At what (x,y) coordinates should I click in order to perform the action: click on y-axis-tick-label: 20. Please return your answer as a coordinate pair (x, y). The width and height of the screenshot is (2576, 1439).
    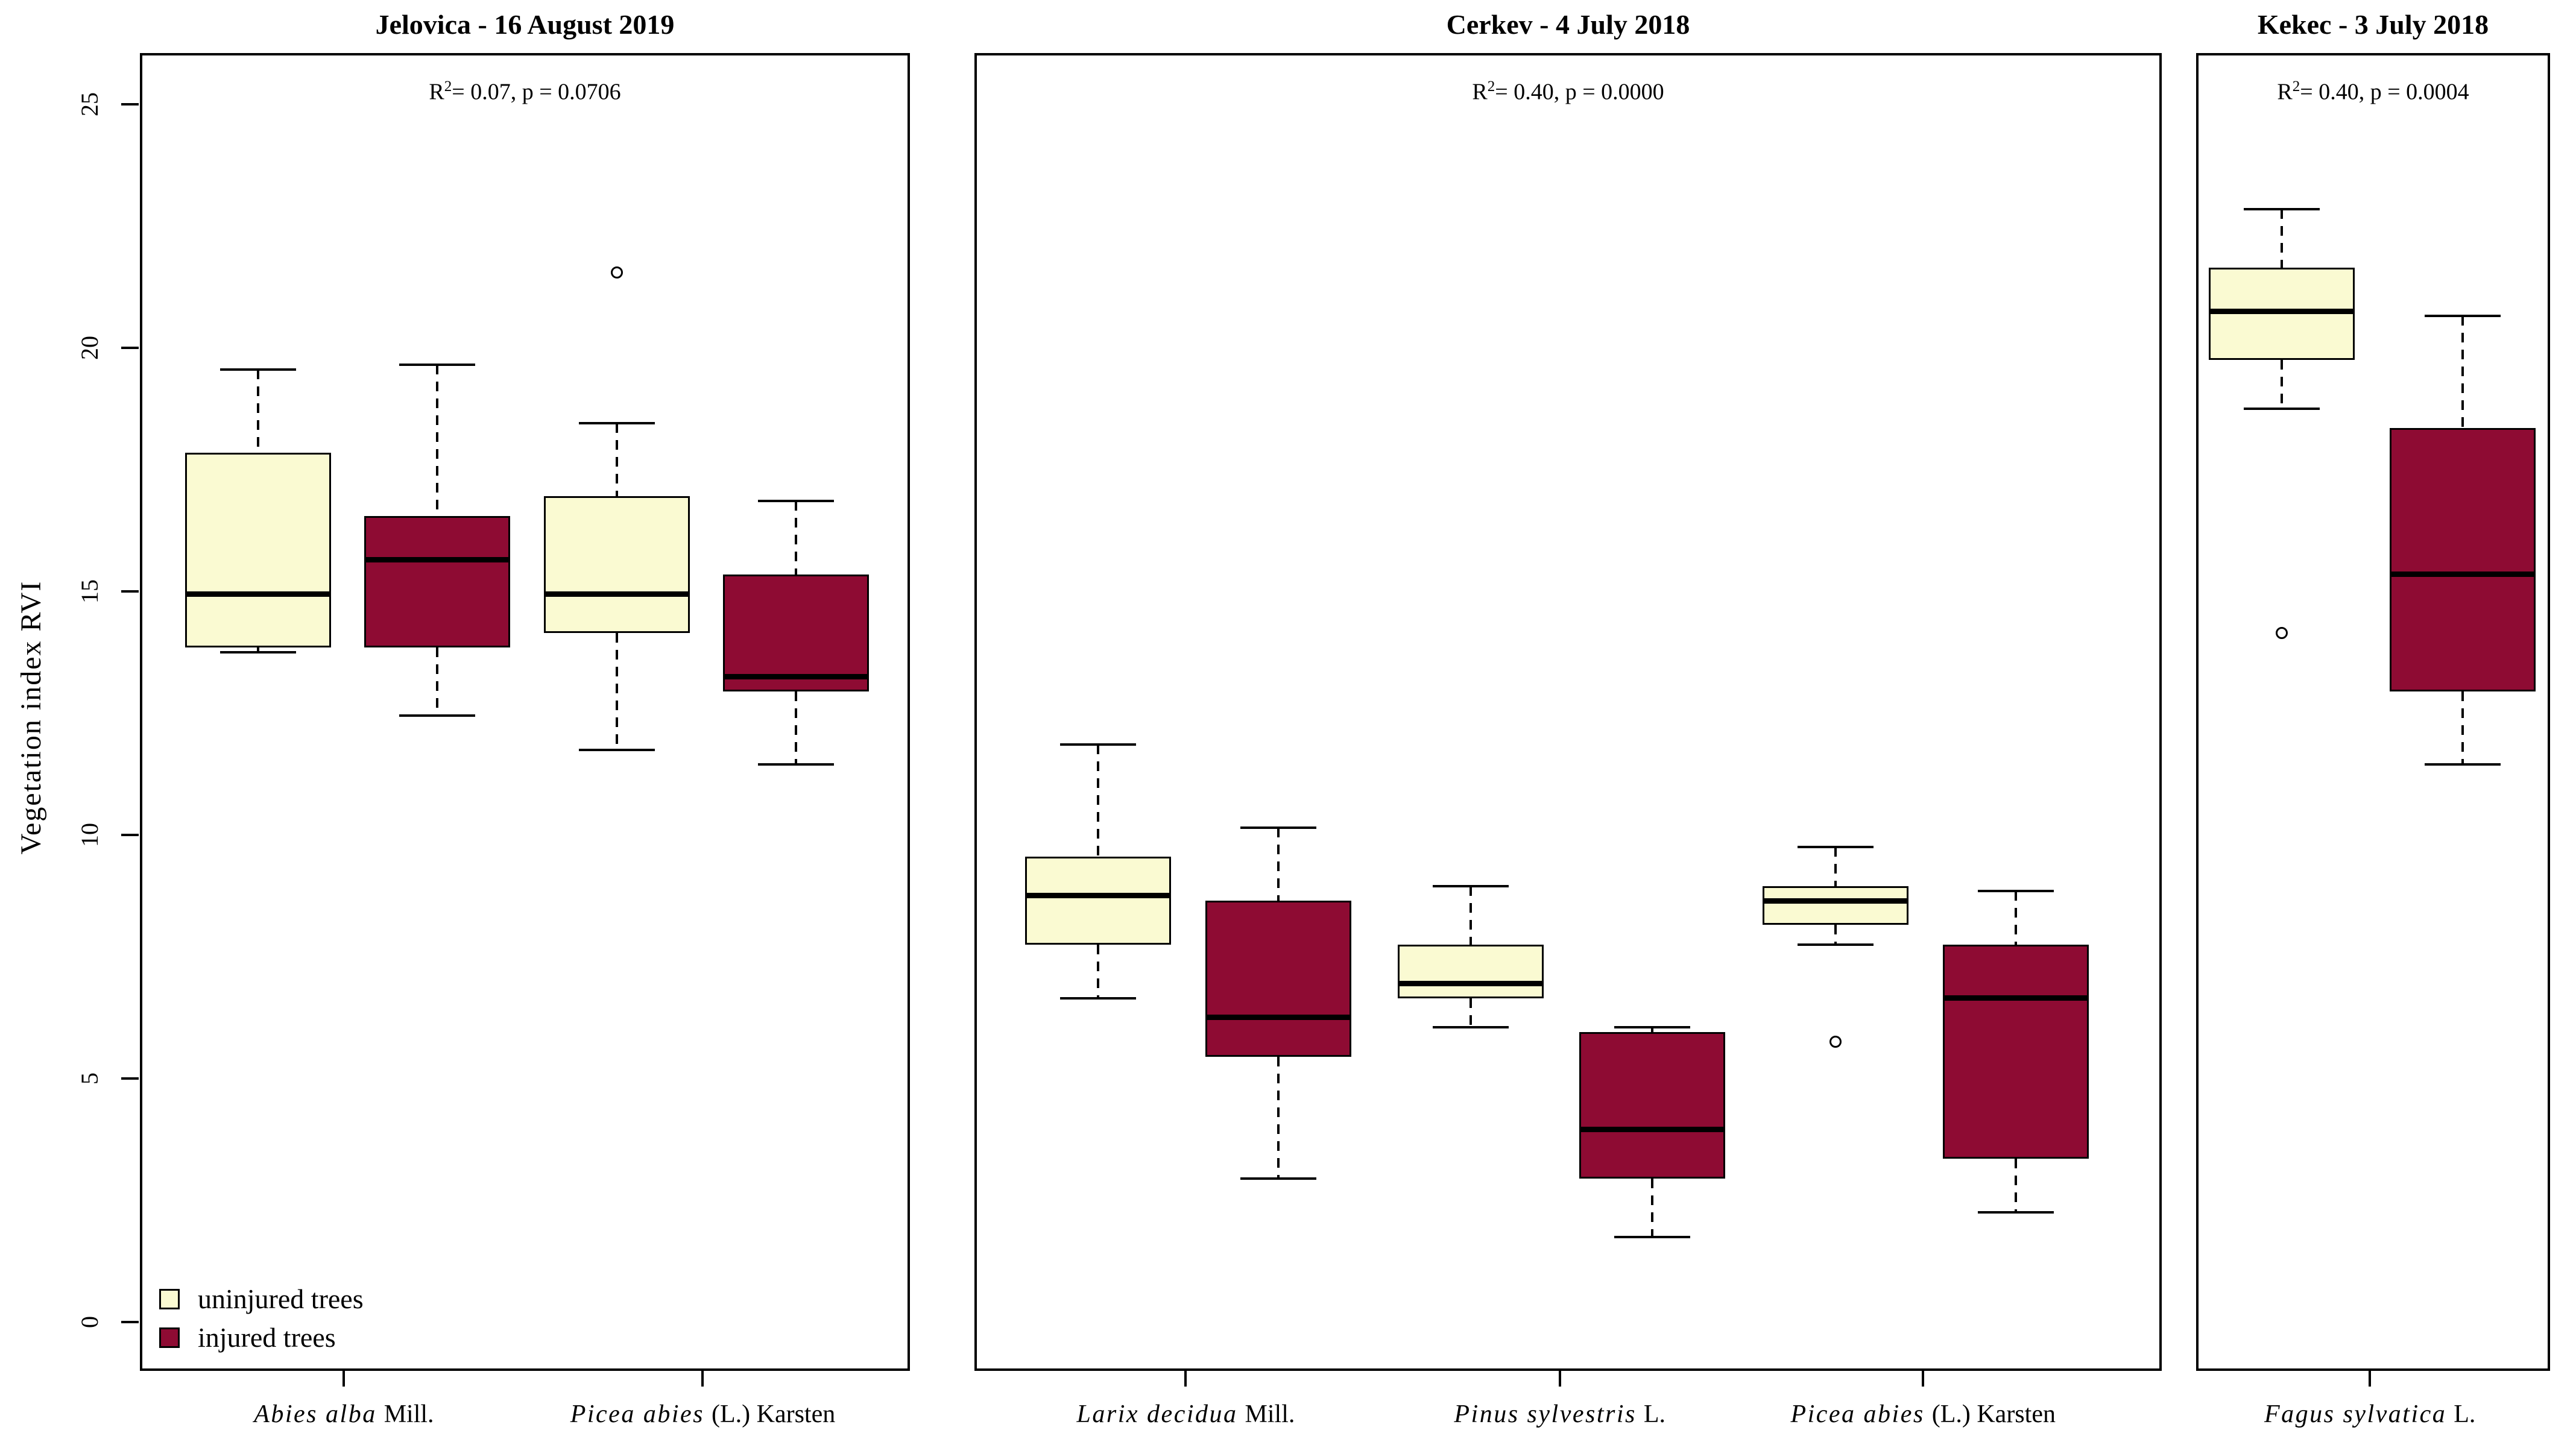
    Looking at the image, I should click on (89, 348).